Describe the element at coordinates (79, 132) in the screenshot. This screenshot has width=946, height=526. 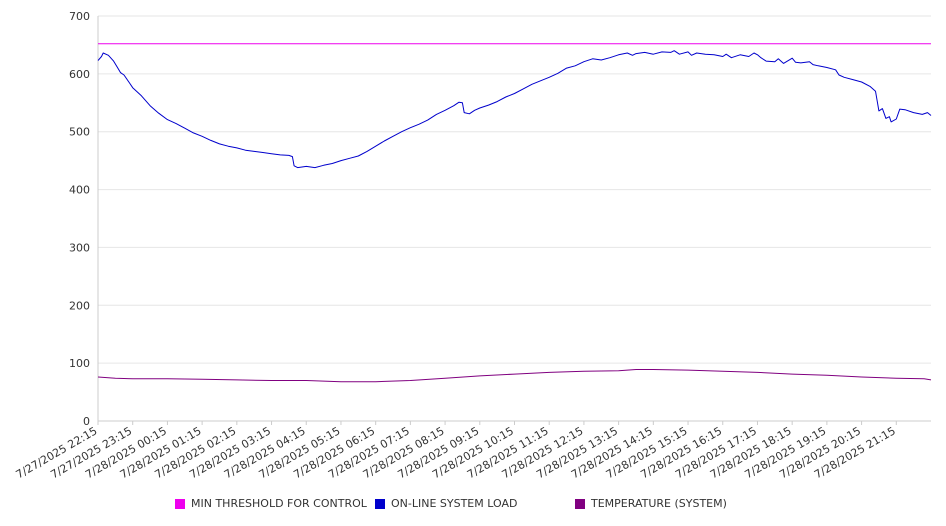
I see `y-tick-label: 500` at that location.